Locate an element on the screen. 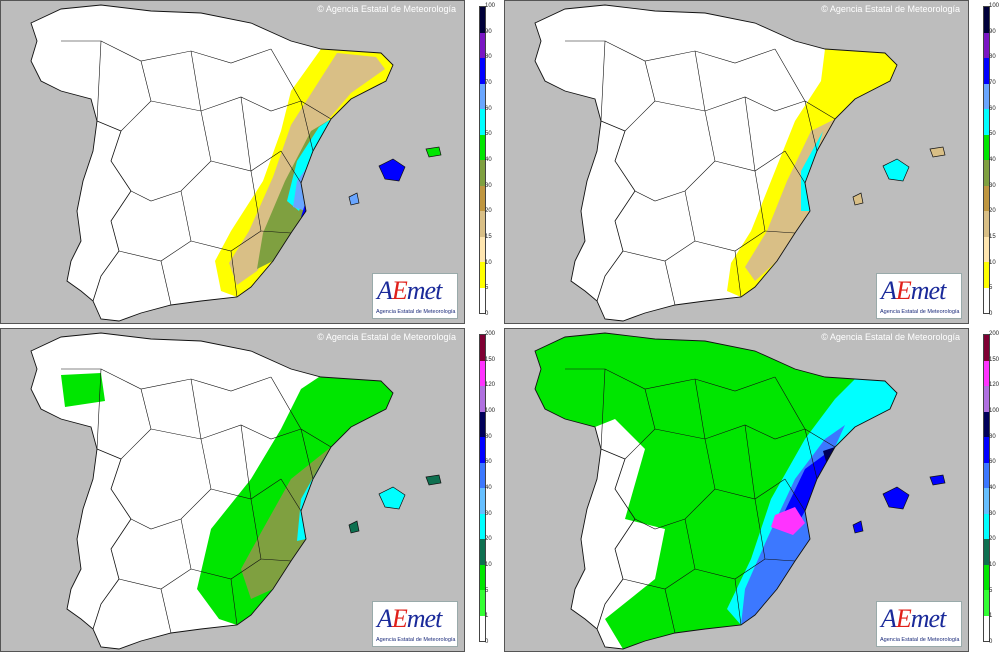 The image size is (1001, 654). legend-tick-label: 150 is located at coordinates (994, 359).